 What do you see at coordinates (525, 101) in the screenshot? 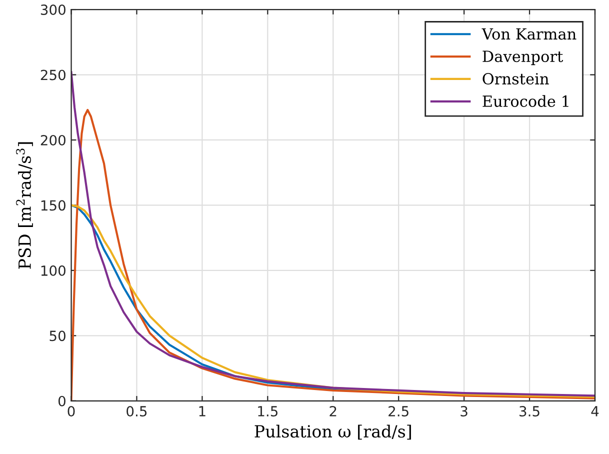
I see `legend-label: Eurocode 1` at bounding box center [525, 101].